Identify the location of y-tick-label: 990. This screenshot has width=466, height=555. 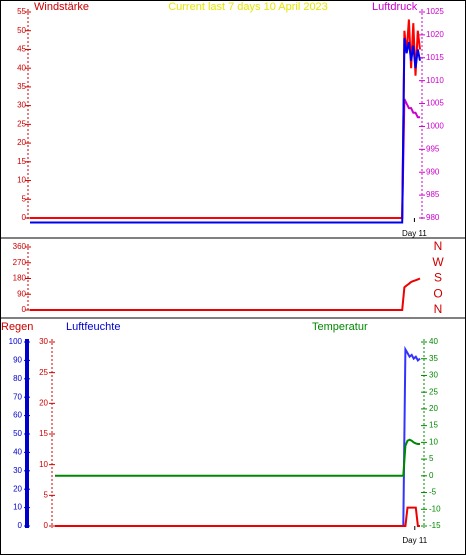
(433, 171).